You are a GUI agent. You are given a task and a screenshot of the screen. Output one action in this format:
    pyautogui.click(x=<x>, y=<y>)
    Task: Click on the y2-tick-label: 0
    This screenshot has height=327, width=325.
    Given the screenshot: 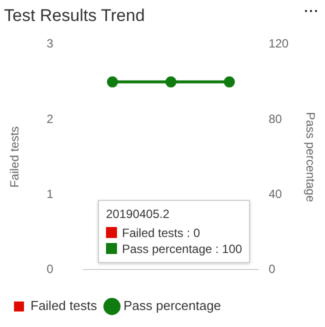 What is the action you would take?
    pyautogui.click(x=272, y=269)
    